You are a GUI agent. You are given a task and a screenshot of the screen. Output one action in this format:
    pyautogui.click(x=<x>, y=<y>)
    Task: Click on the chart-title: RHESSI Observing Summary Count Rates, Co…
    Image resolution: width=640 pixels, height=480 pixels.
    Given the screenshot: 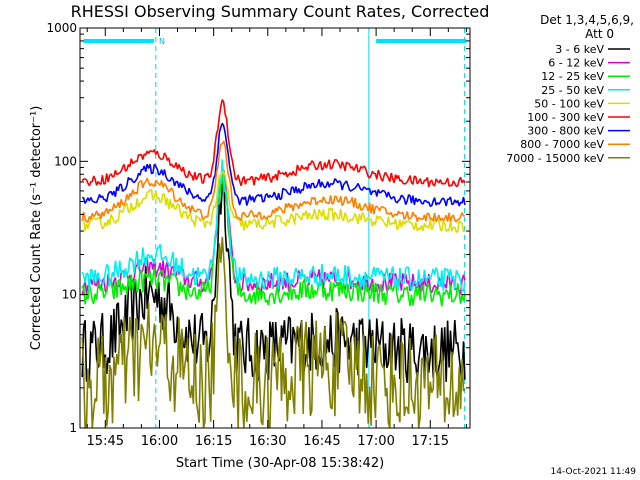 What is the action you would take?
    pyautogui.click(x=280, y=11)
    